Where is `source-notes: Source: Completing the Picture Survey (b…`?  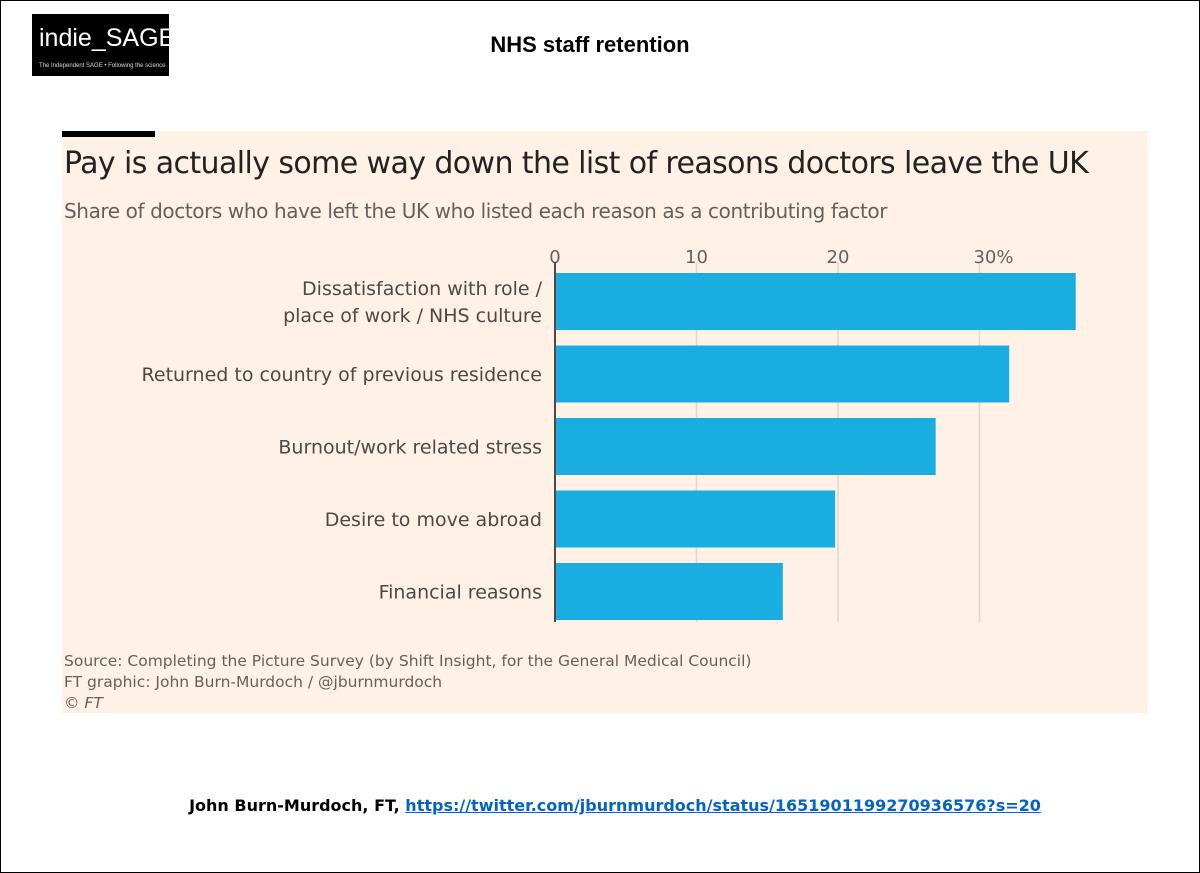 source-notes: Source: Completing the Picture Survey (b… is located at coordinates (407, 682).